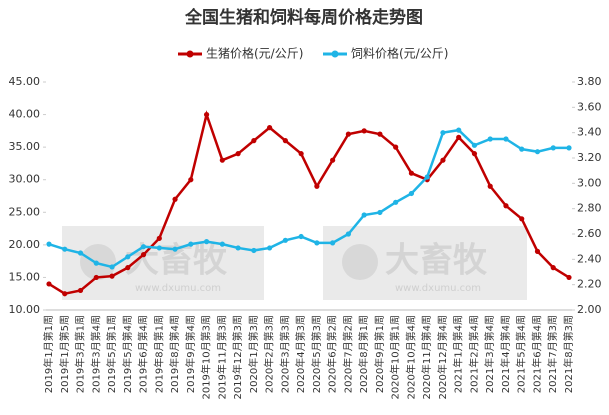  What do you see at coordinates (303, 17) in the screenshot?
I see `chart-title: 全国生猪和饲料每周价格走势图` at bounding box center [303, 17].